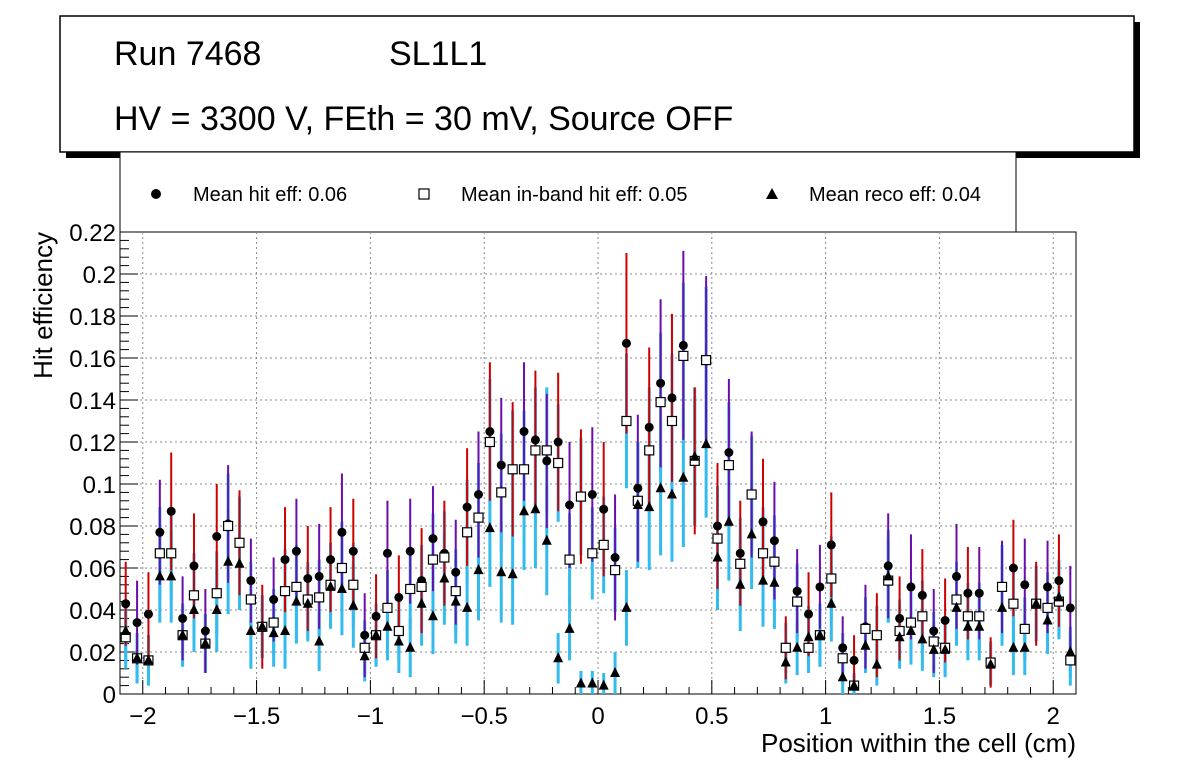 Image resolution: width=1196 pixels, height=772 pixels. Describe the element at coordinates (92, 401) in the screenshot. I see `y-tick-label: 0.14` at that location.